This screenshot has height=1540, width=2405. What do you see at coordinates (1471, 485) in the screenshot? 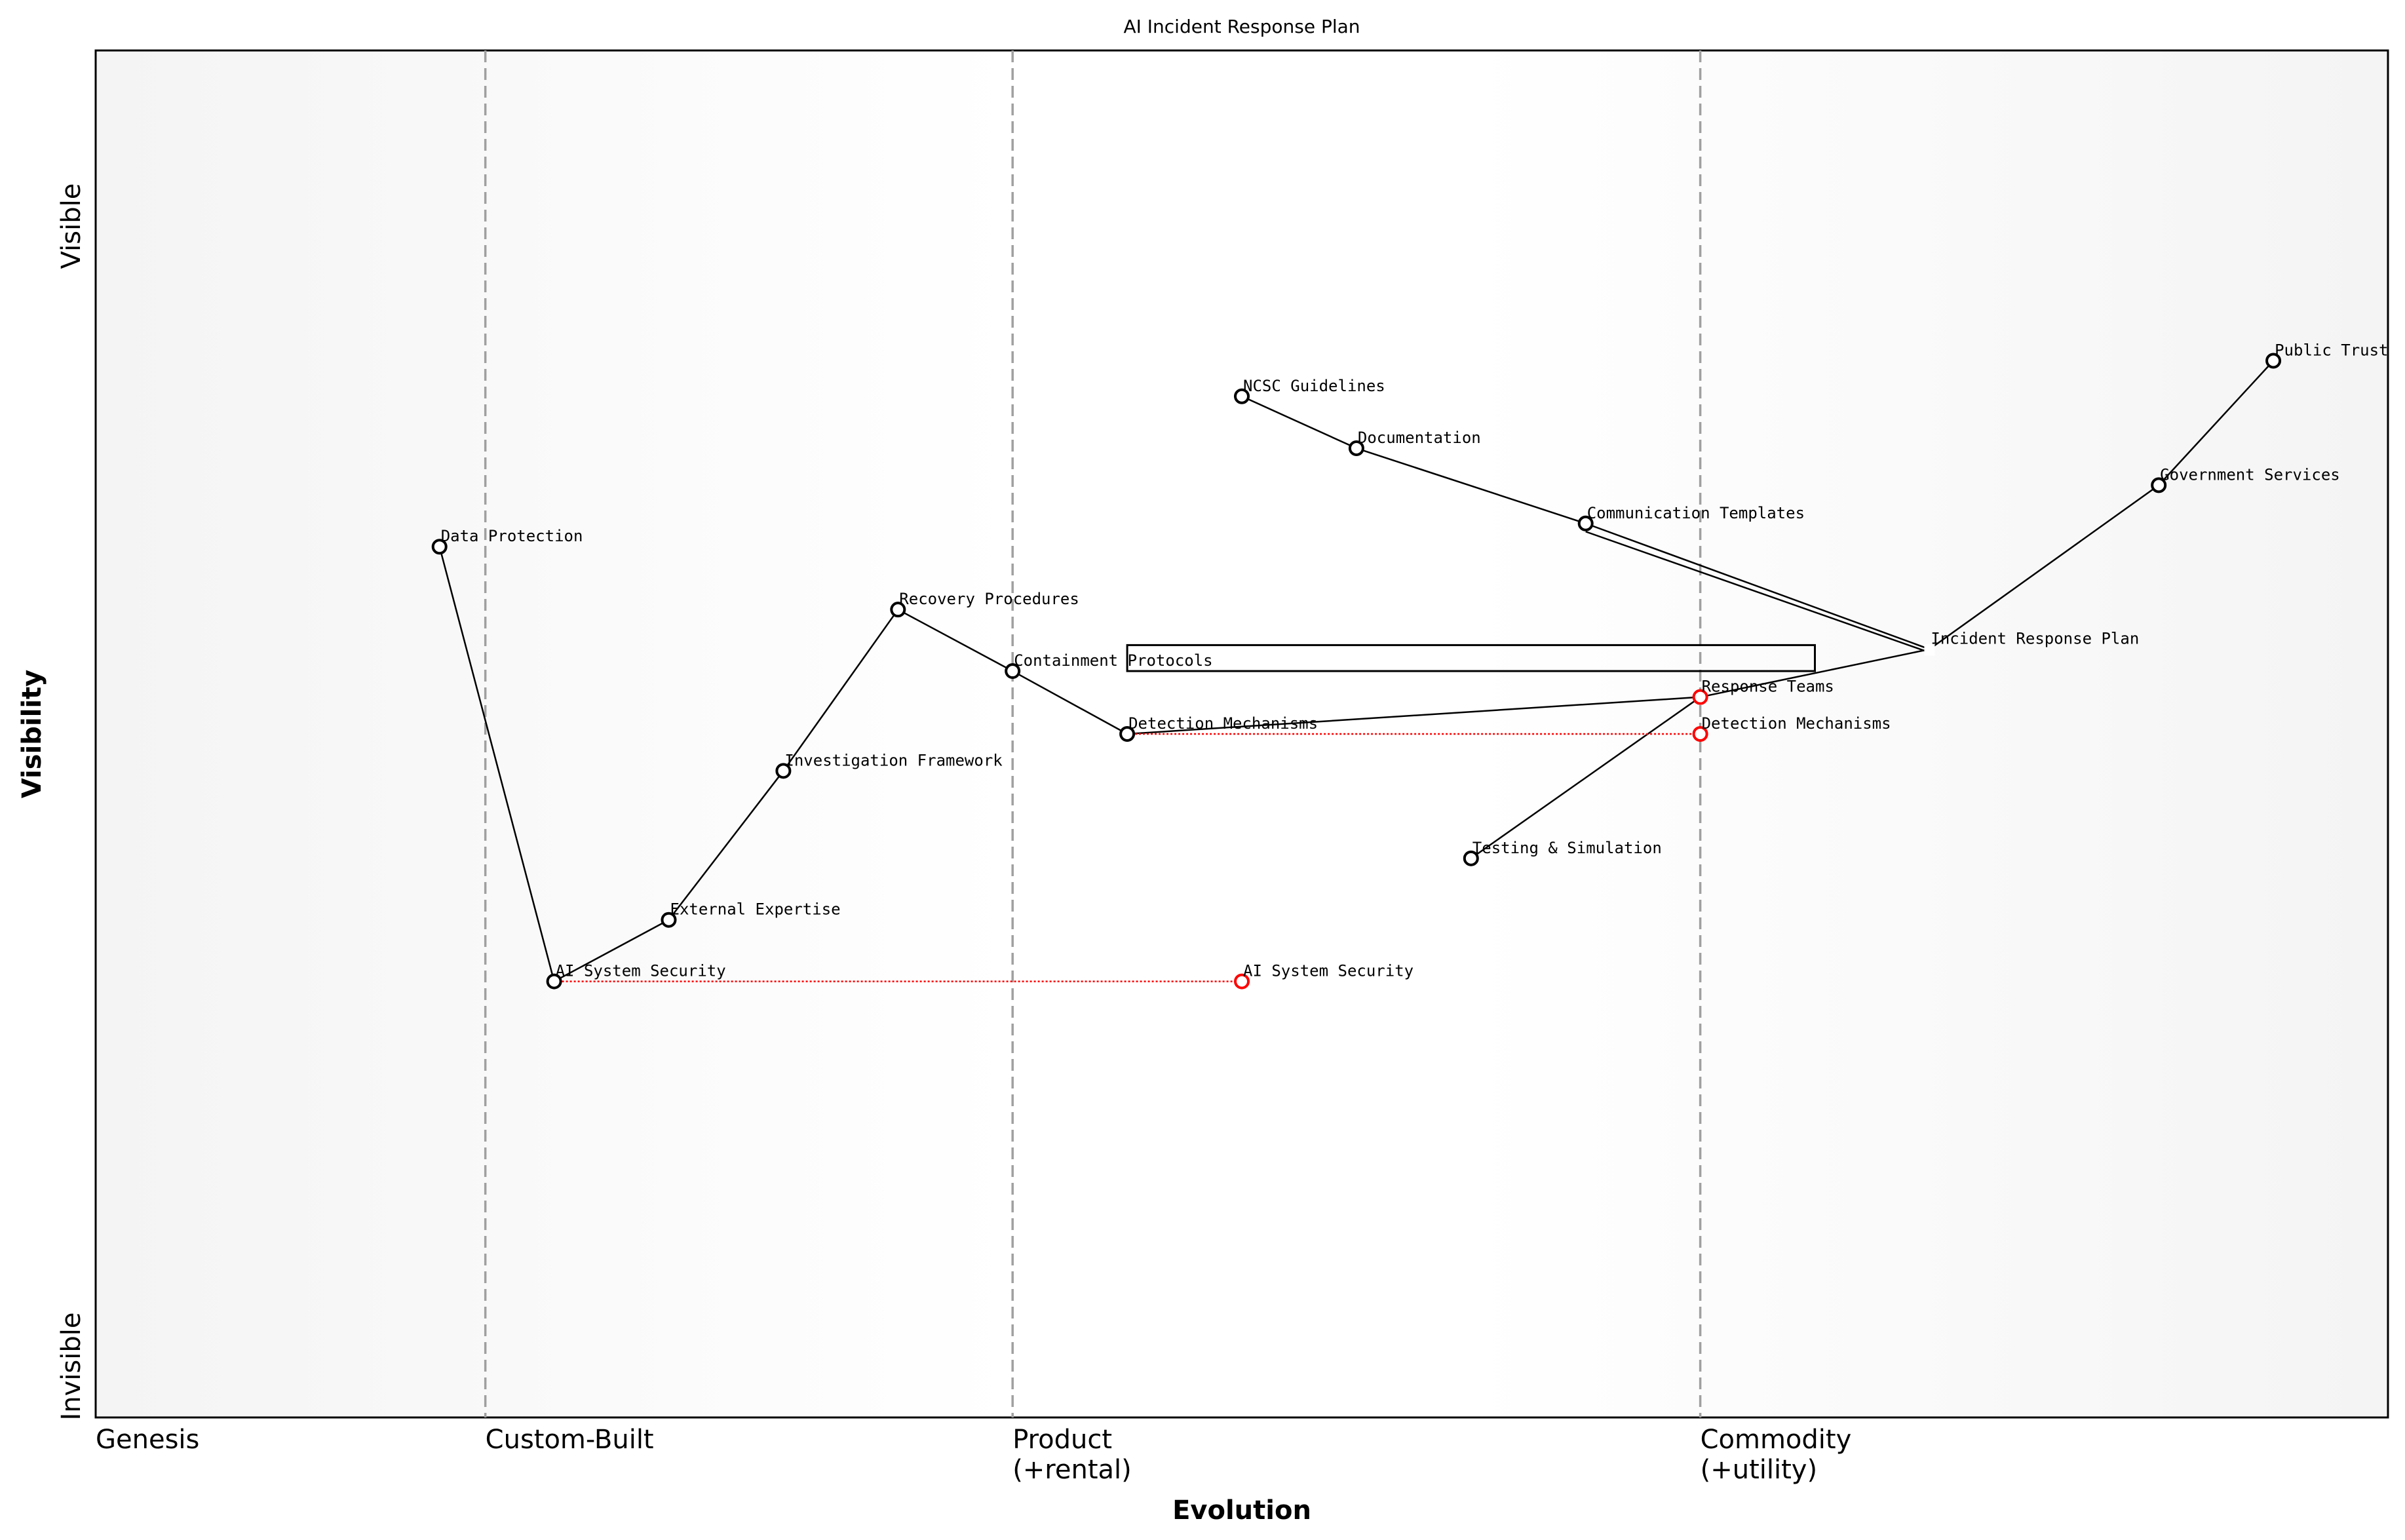
I see `link-communication-templates-documentation` at bounding box center [1471, 485].